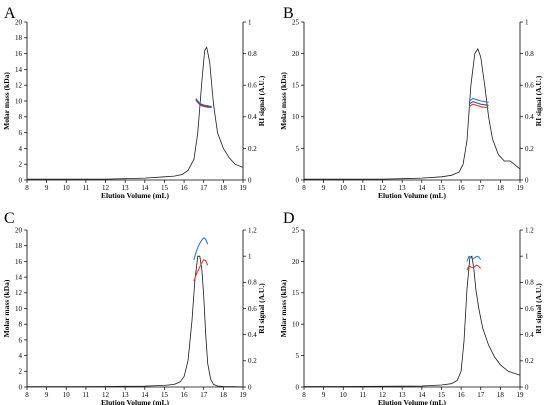 The image size is (550, 405). What do you see at coordinates (298, 149) in the screenshot?
I see `y-tick-label: 5` at bounding box center [298, 149].